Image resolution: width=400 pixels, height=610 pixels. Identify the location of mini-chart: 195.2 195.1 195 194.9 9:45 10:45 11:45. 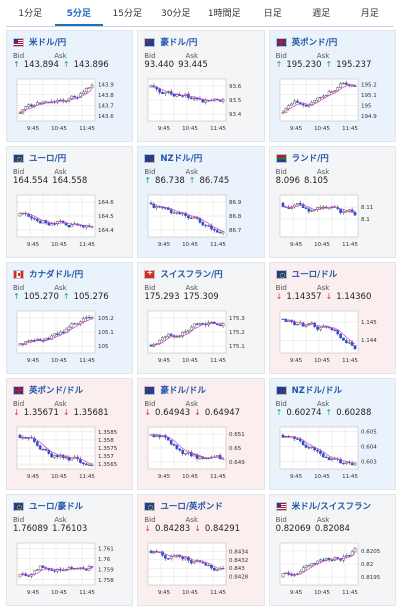
(332, 105).